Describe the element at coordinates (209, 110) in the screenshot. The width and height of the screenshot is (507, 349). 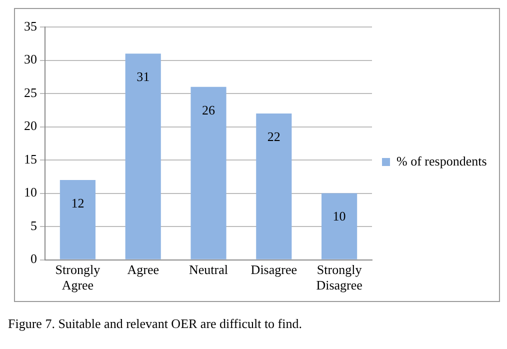
I see `data-label: 26` at that location.